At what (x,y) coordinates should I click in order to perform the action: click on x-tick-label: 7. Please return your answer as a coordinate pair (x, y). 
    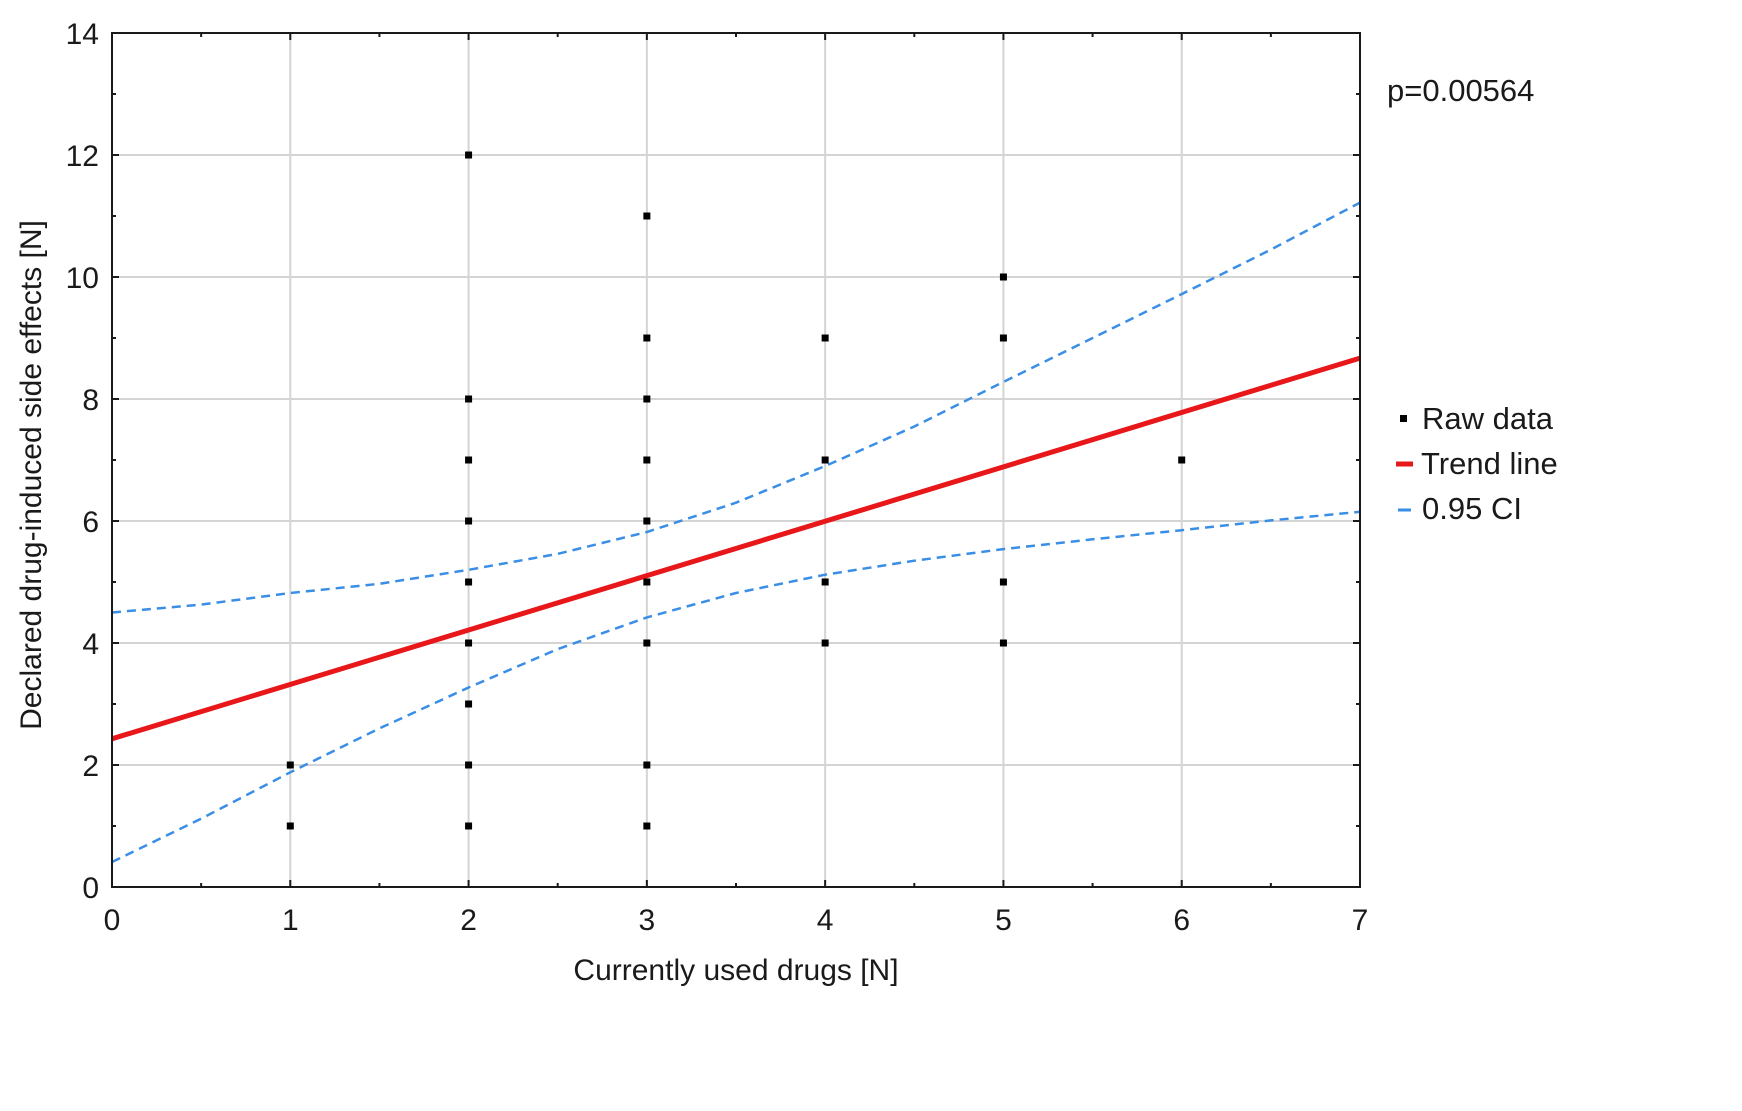
    Looking at the image, I should click on (1360, 920).